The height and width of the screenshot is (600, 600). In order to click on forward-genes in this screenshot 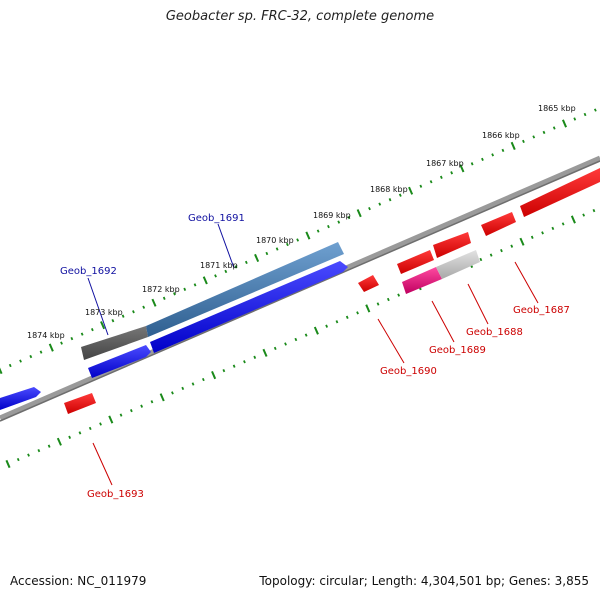, I will do `click(174, 335)`.